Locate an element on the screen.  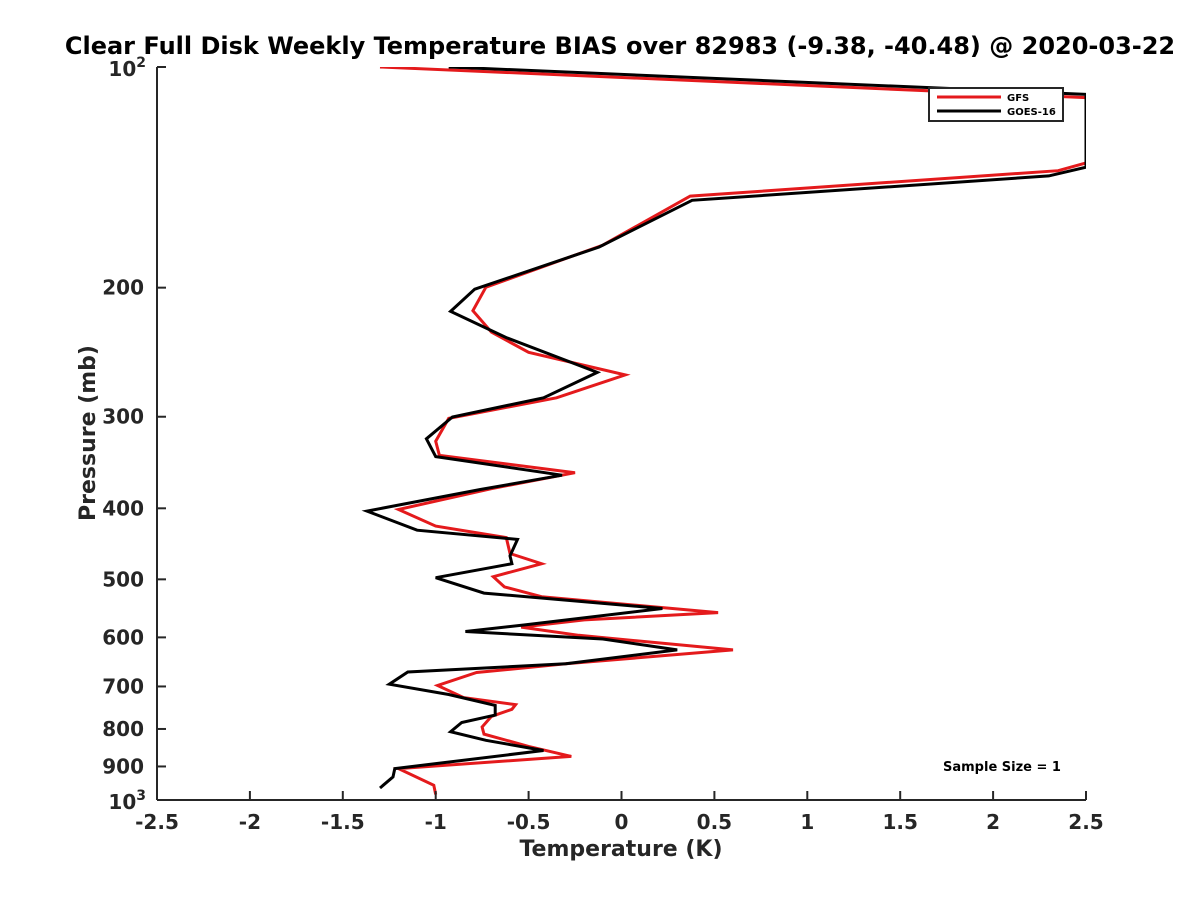
legend-box is located at coordinates (996, 104).